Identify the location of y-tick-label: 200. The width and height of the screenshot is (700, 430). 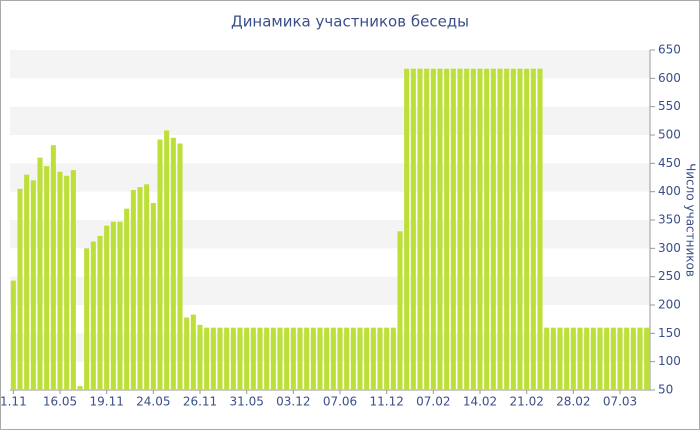
(669, 305).